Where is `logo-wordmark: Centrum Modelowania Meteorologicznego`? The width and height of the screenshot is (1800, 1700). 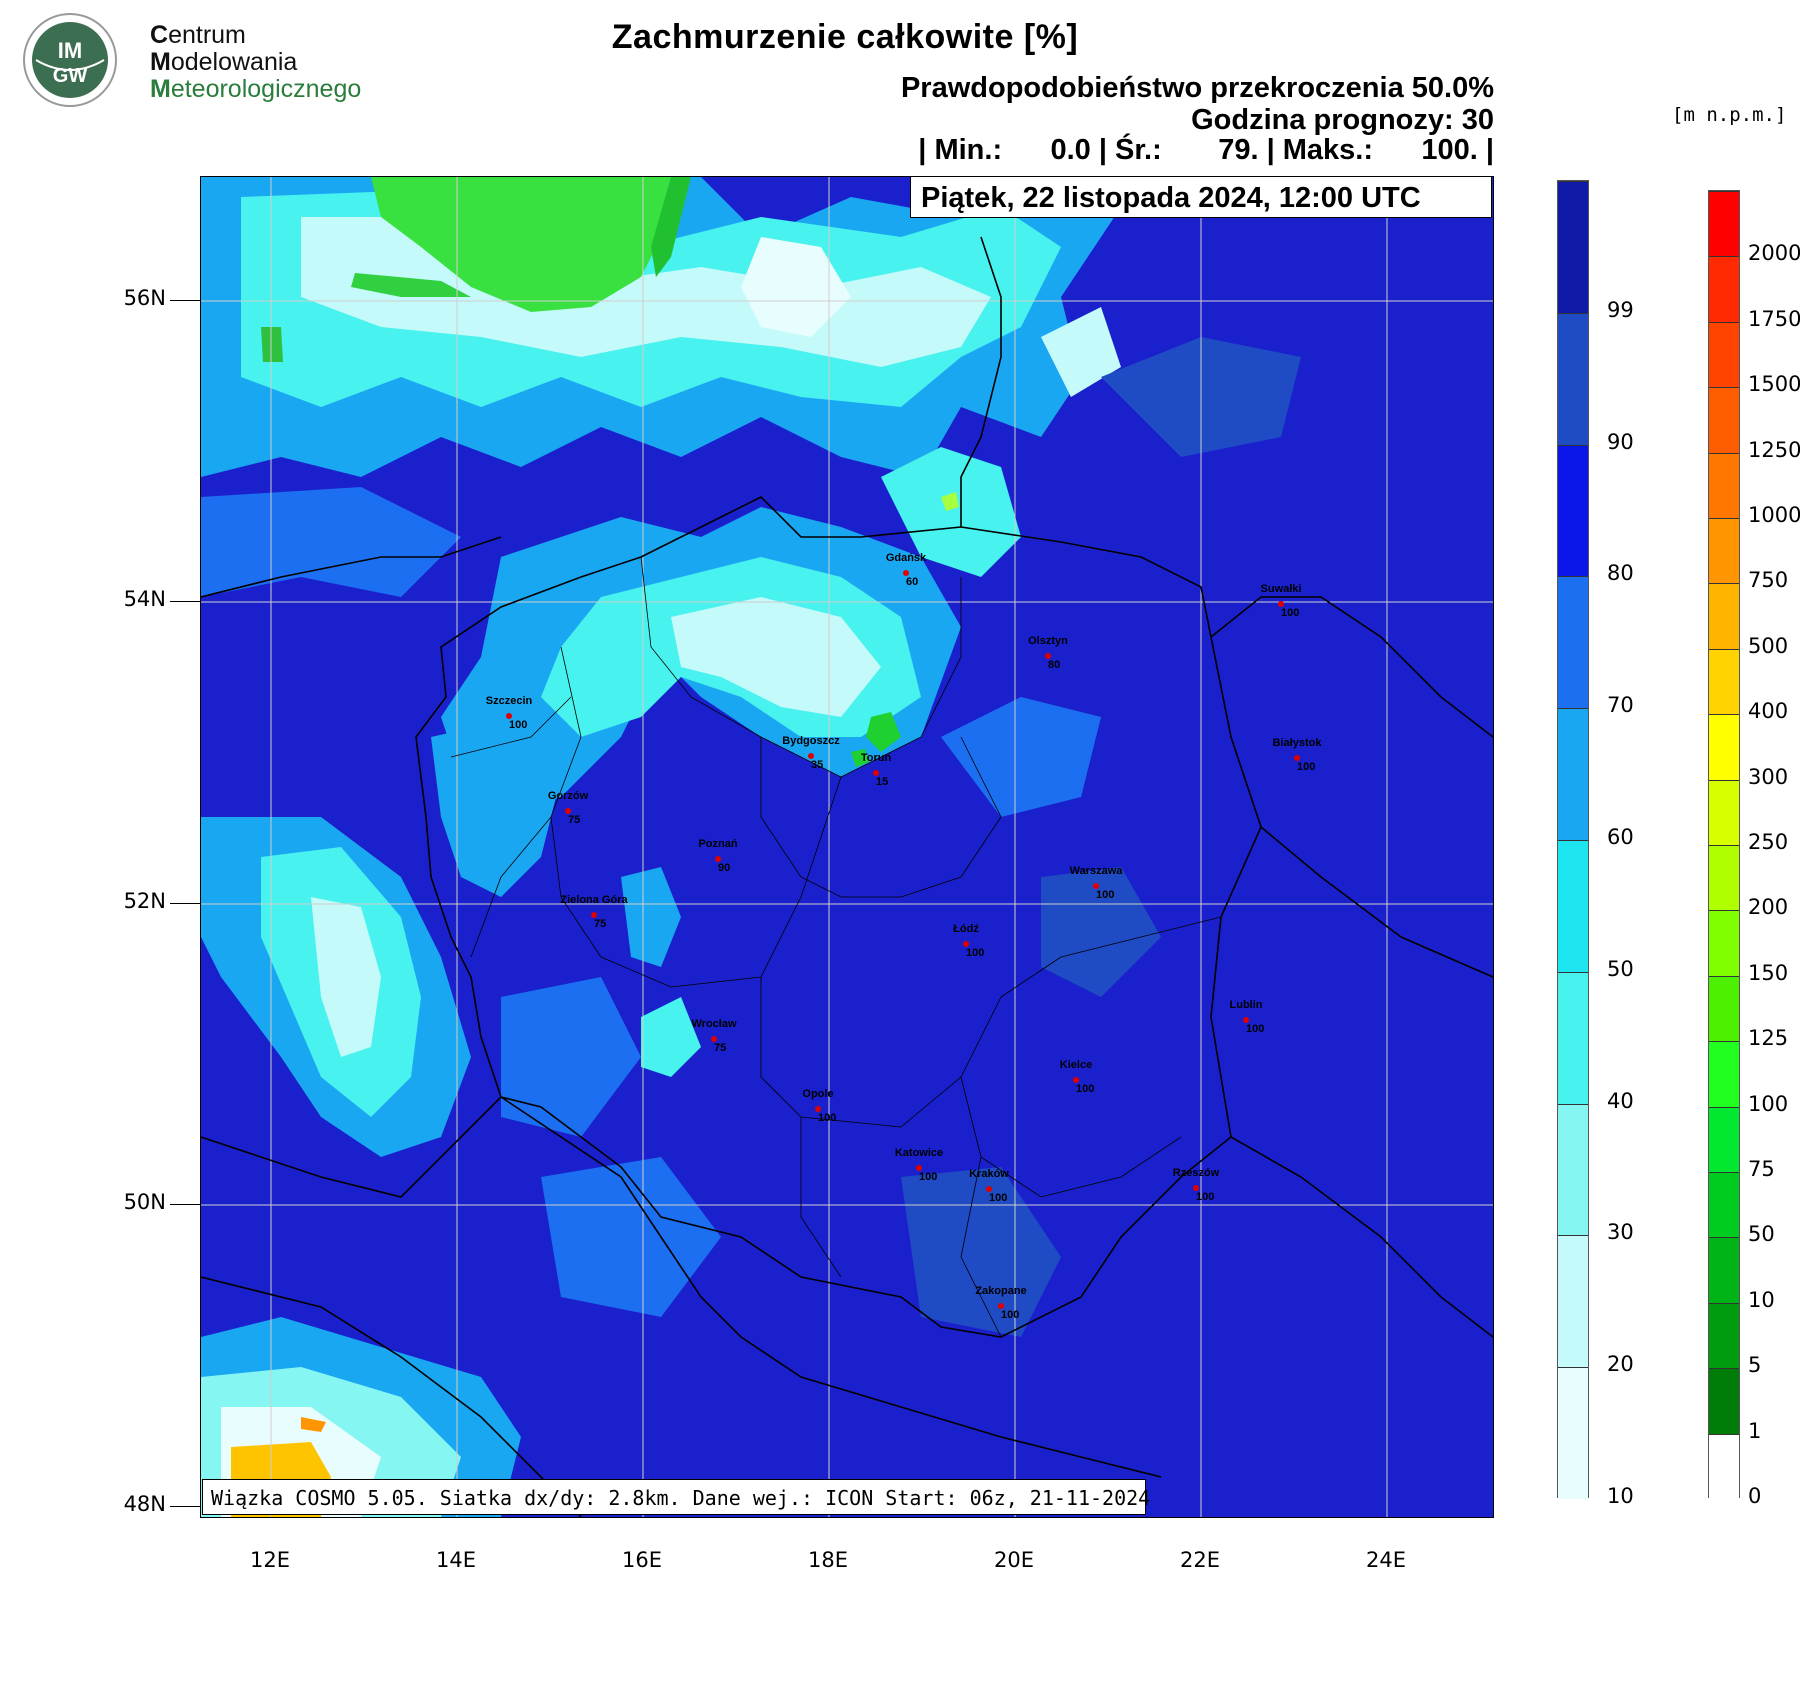 logo-wordmark: Centrum Modelowania Meteorologicznego is located at coordinates (256, 62).